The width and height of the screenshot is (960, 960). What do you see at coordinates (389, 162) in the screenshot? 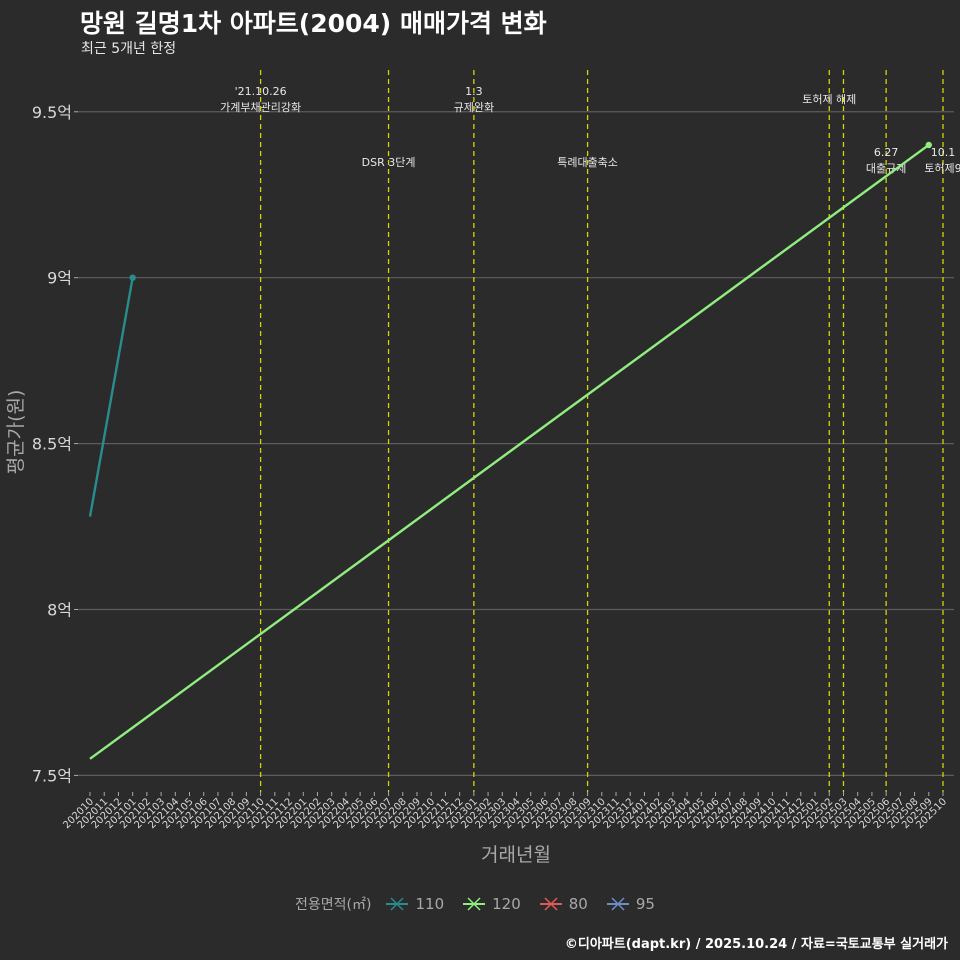
I see `event-label: DSR 3단계` at bounding box center [389, 162].